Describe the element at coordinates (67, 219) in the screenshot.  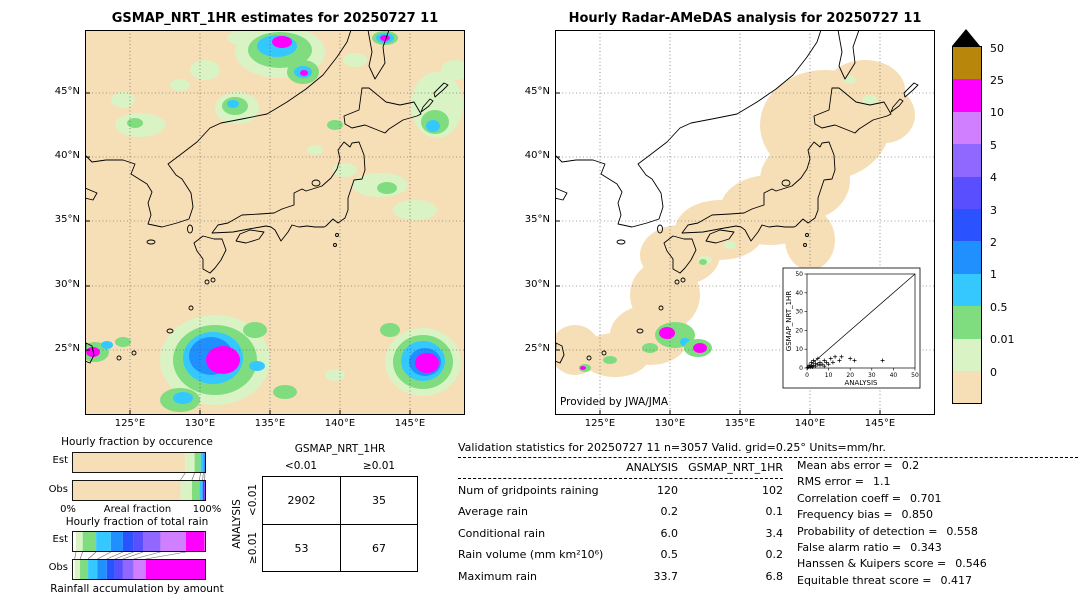
I see `left-lat-tick: 35°N` at that location.